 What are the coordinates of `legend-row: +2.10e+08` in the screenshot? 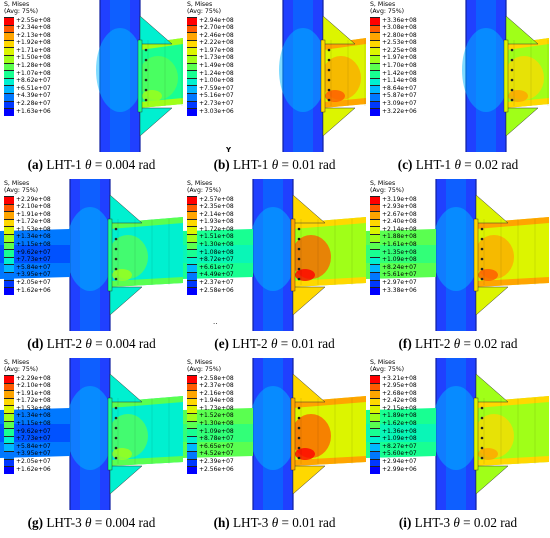 It's located at (40, 386).